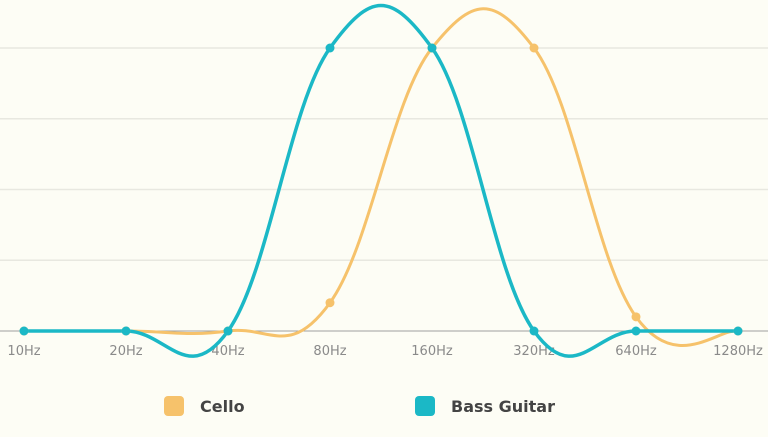 This screenshot has width=768, height=437. What do you see at coordinates (636, 351) in the screenshot?
I see `x-tick-label: 640Hz` at bounding box center [636, 351].